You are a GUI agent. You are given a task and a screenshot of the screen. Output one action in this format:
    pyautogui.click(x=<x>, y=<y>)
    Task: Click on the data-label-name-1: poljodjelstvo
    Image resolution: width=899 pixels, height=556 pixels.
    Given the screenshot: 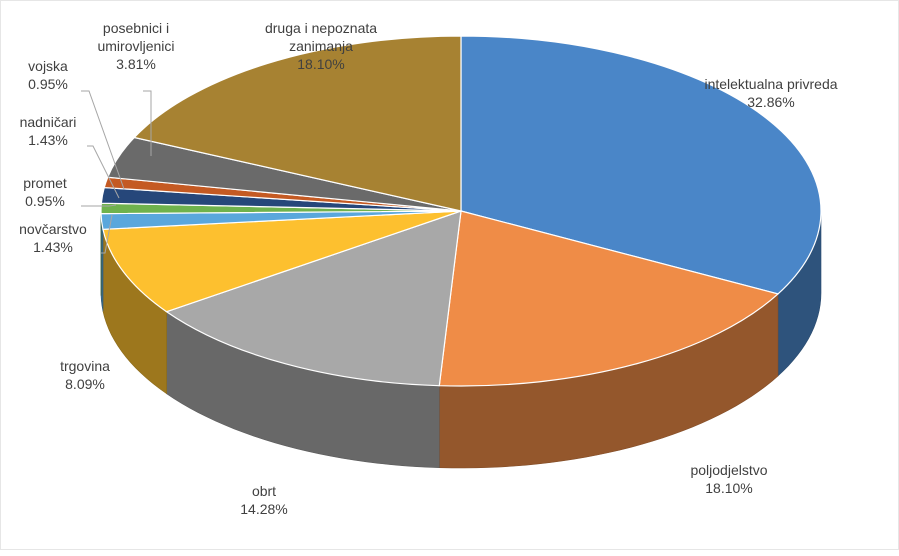 What is the action you would take?
    pyautogui.click(x=728, y=470)
    